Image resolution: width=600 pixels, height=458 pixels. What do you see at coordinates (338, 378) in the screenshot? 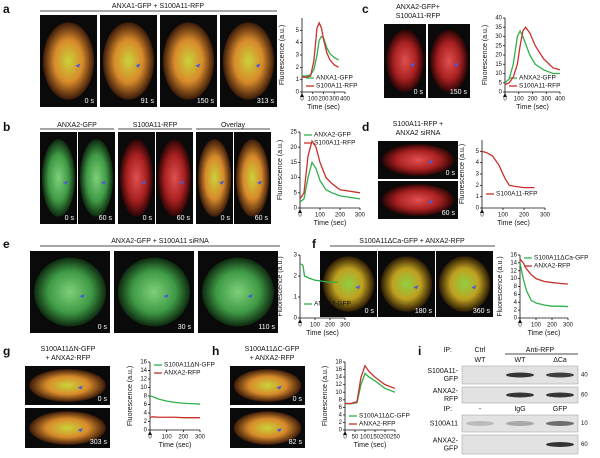
I see `y-tick-label: 14` at bounding box center [338, 378].